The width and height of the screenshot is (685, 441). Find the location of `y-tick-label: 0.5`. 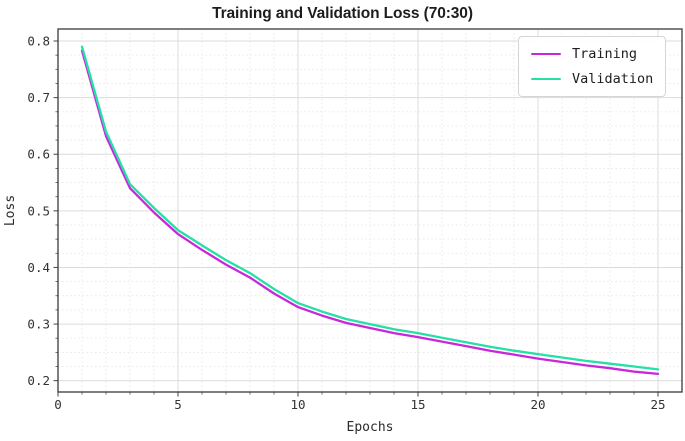

y-tick-label: 0.5 is located at coordinates (38, 210).